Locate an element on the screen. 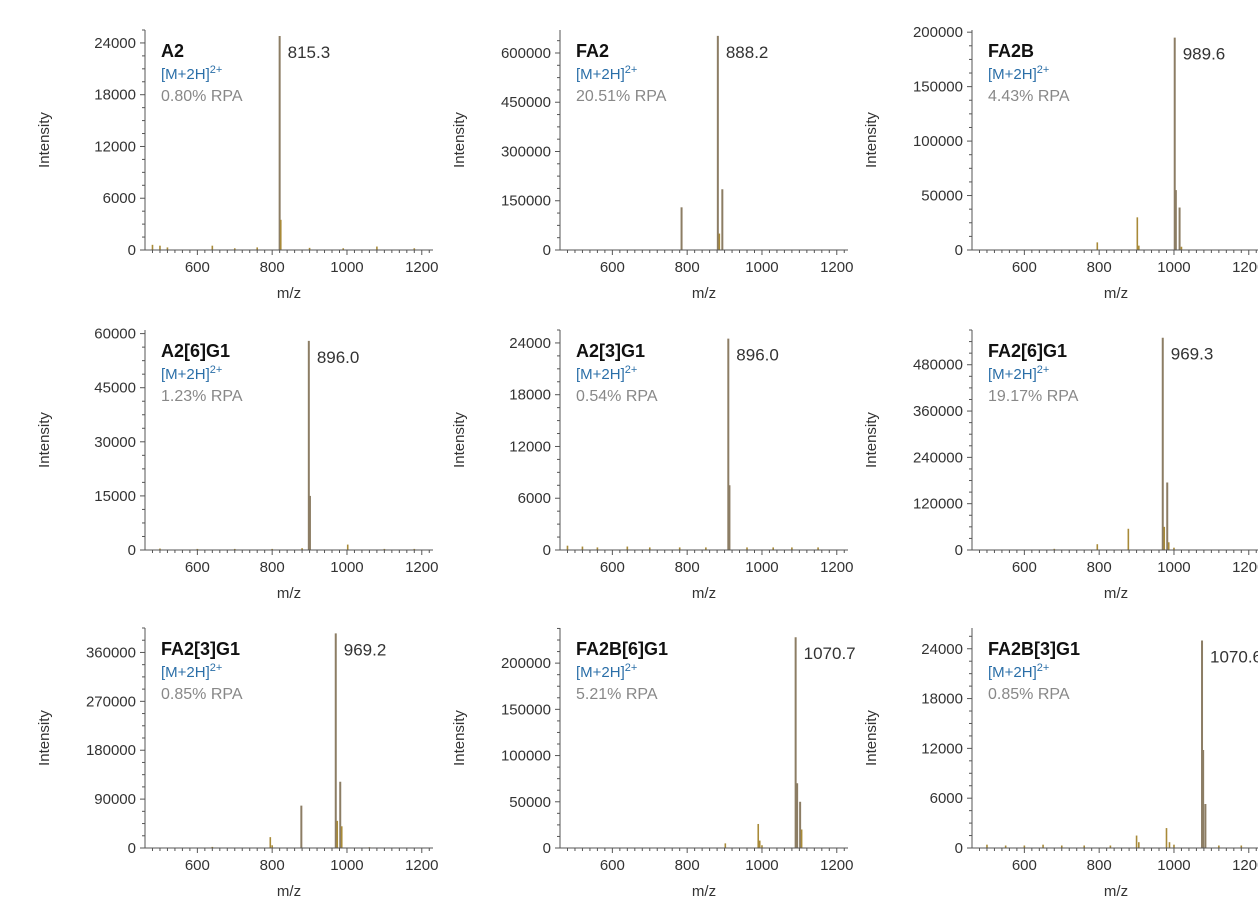  rpa-label: 0.54% RPA is located at coordinates (617, 396).